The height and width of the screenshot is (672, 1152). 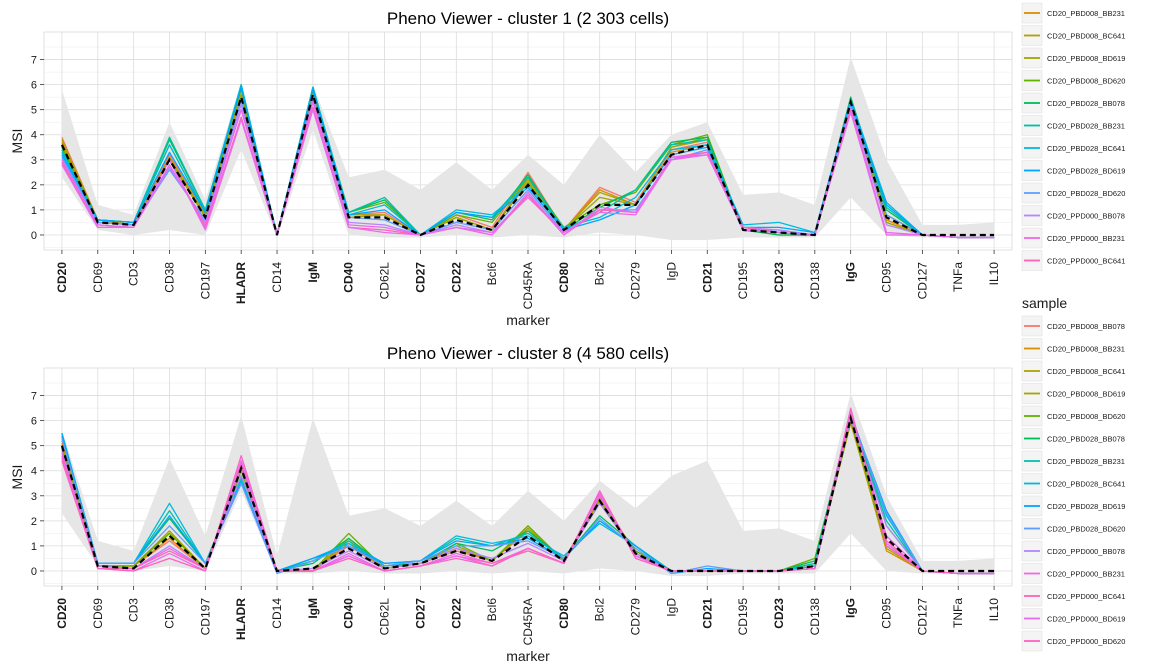 I want to click on legend-label: CD20_PBD008_BC641, so click(x=1086, y=371).